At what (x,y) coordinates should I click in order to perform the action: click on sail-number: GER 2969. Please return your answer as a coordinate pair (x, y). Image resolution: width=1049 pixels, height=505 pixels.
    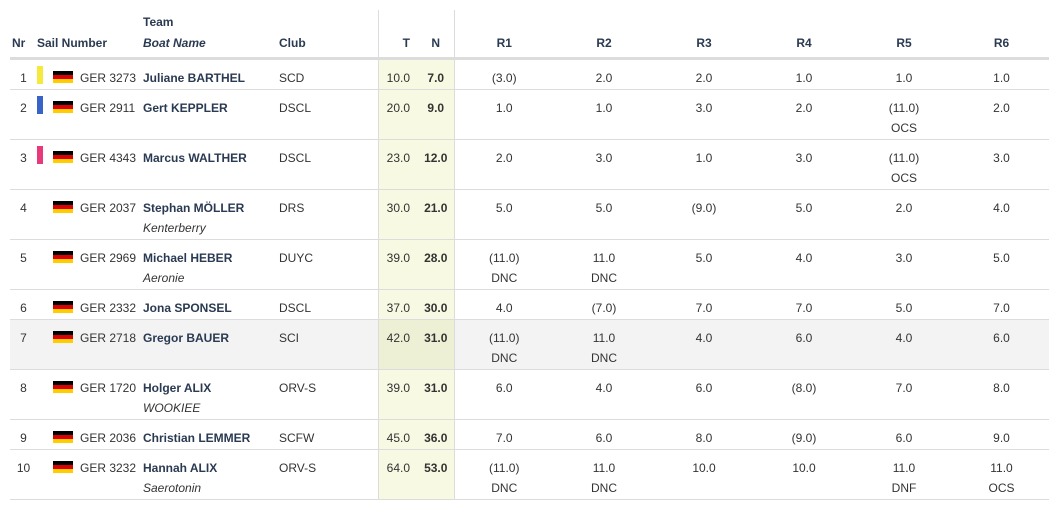
    Looking at the image, I should click on (108, 258).